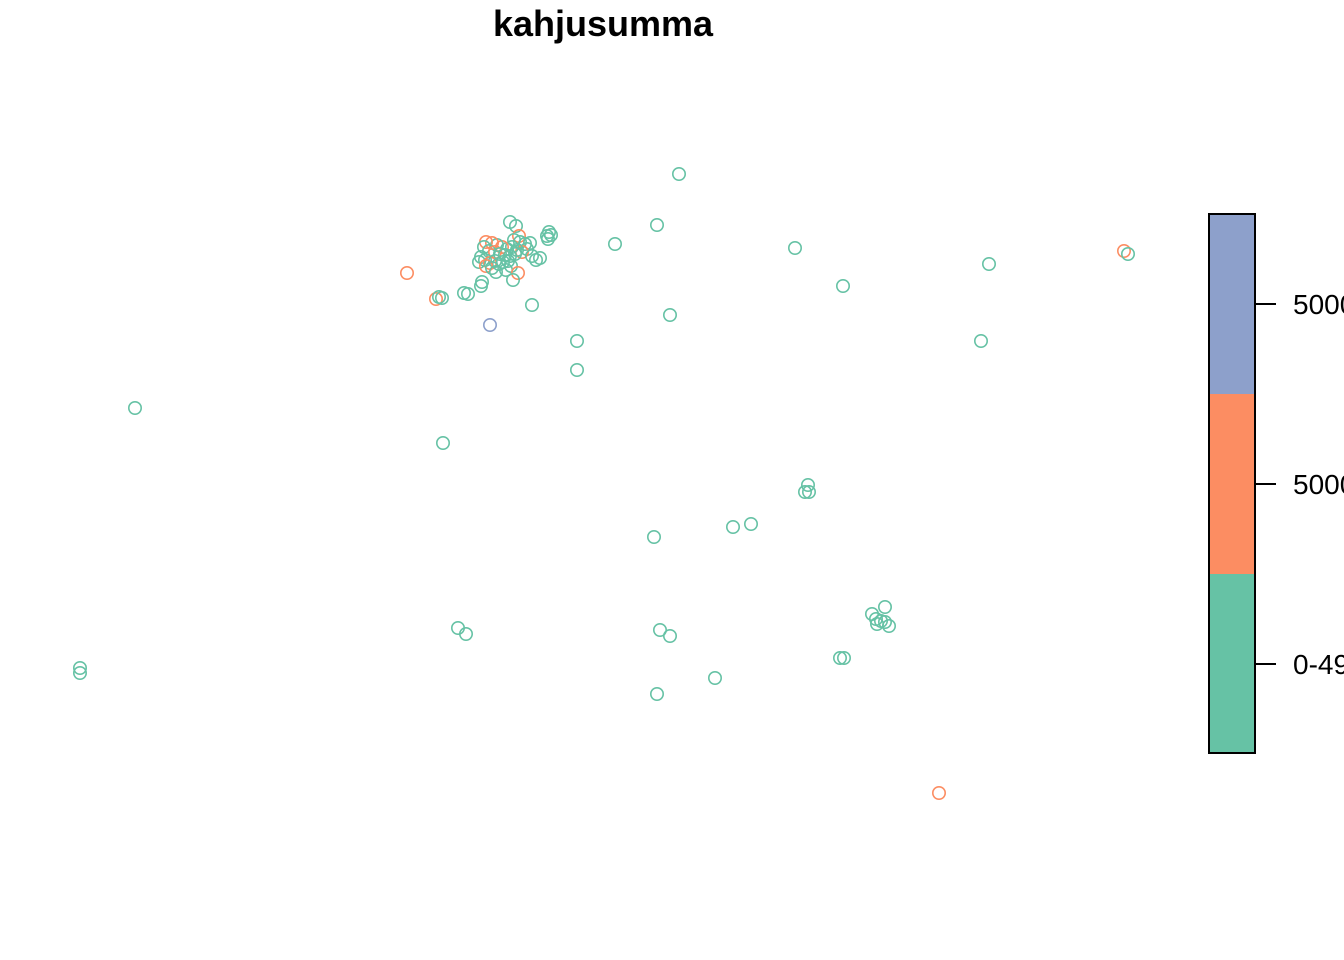 The image size is (1344, 960). I want to click on legend-label-low: 0-49, so click(1318, 664).